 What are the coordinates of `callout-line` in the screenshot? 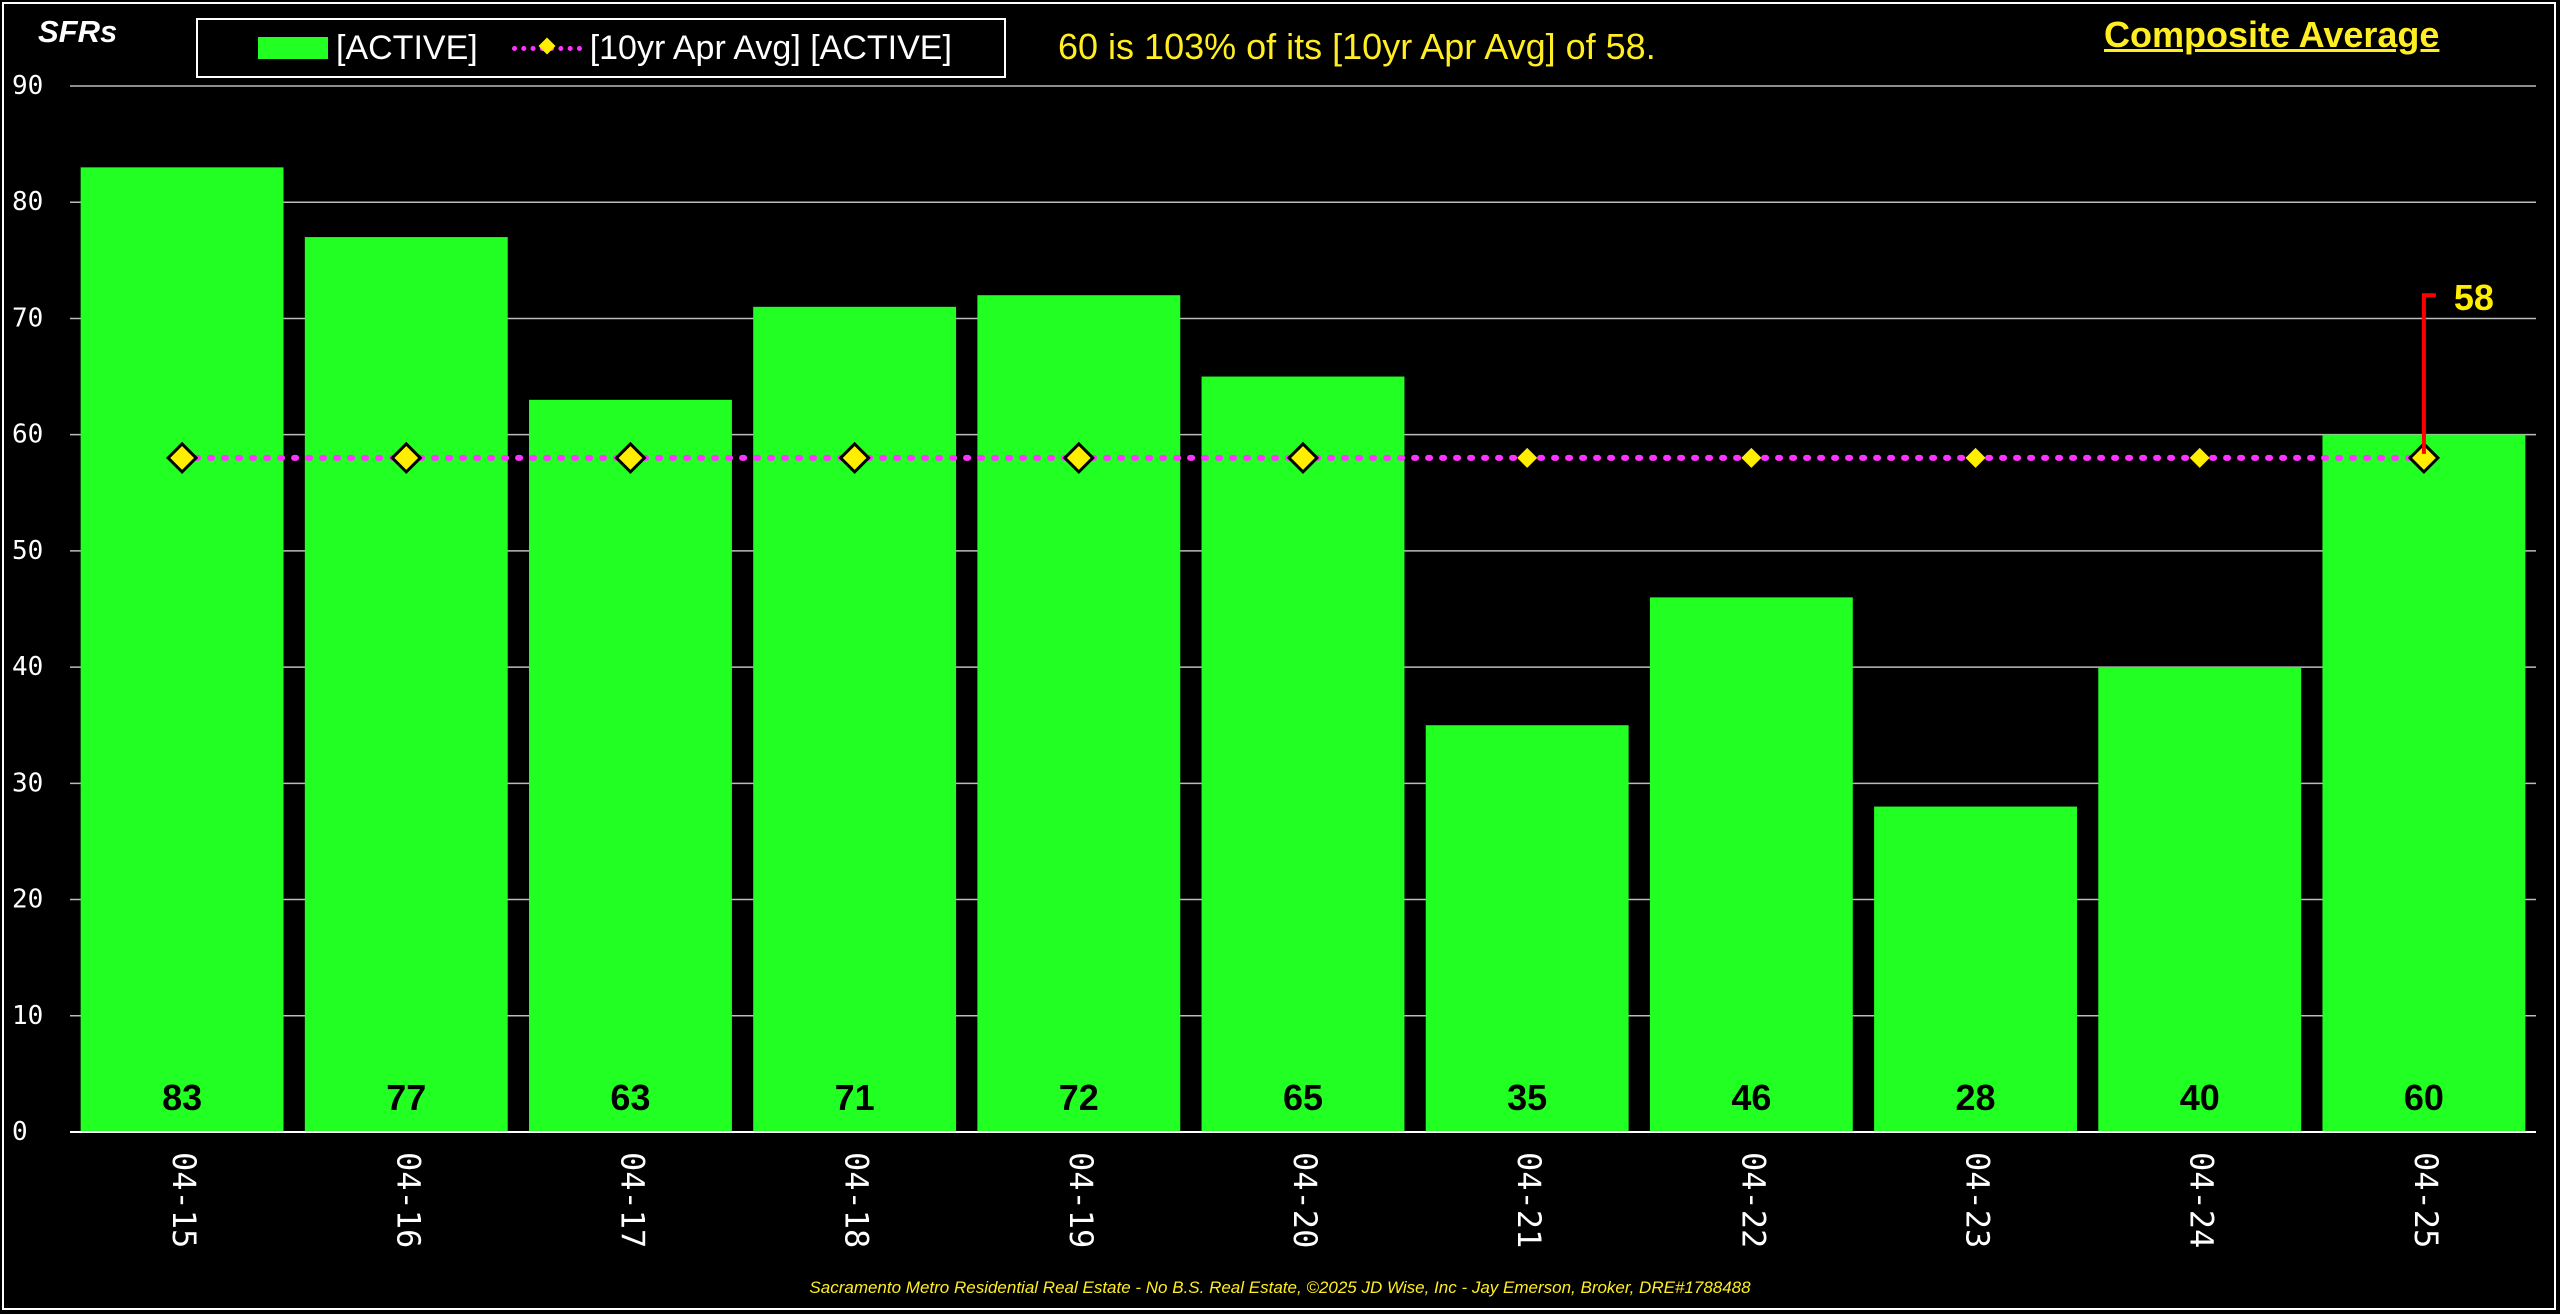 It's located at (2428, 373).